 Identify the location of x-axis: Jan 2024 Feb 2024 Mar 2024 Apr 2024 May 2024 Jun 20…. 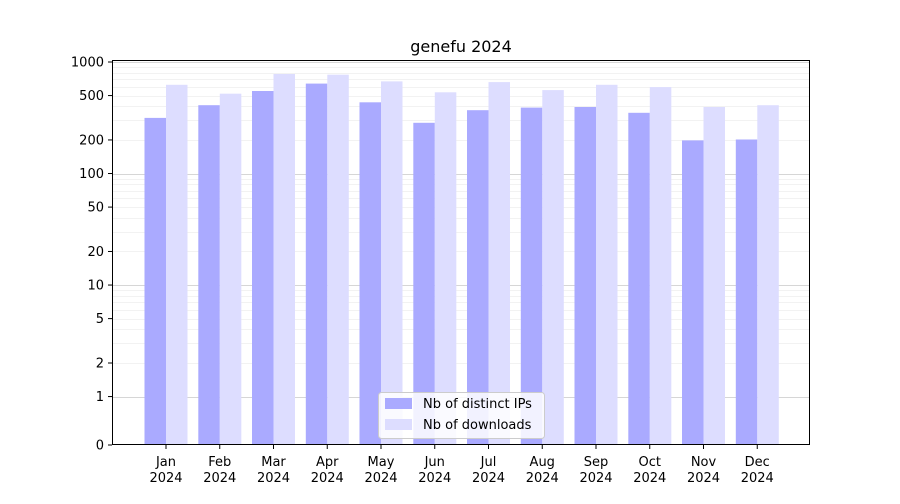
(461, 465).